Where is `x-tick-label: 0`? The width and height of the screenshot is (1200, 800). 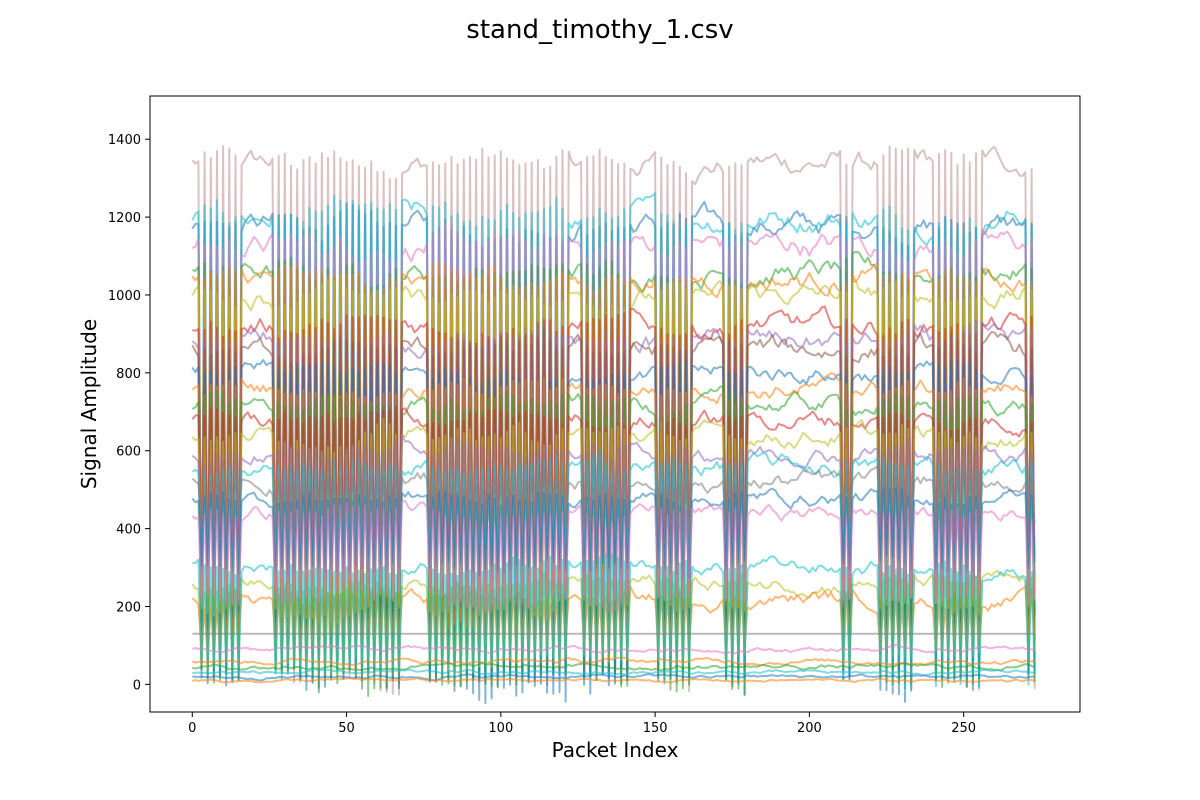 x-tick-label: 0 is located at coordinates (192, 728).